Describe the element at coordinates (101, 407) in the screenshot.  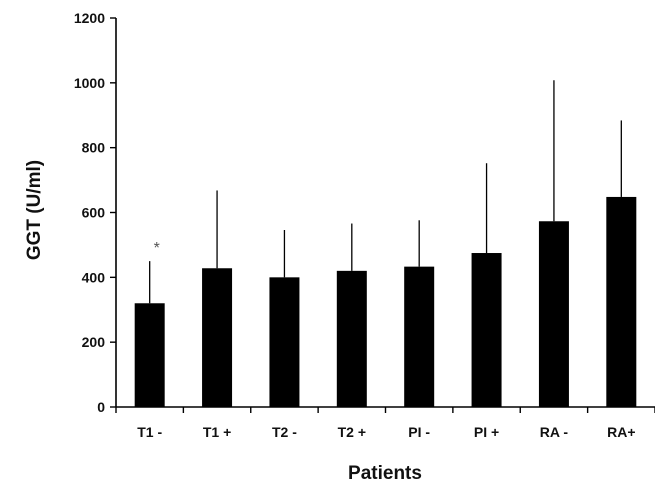
I see `y-tick-label: 0` at that location.